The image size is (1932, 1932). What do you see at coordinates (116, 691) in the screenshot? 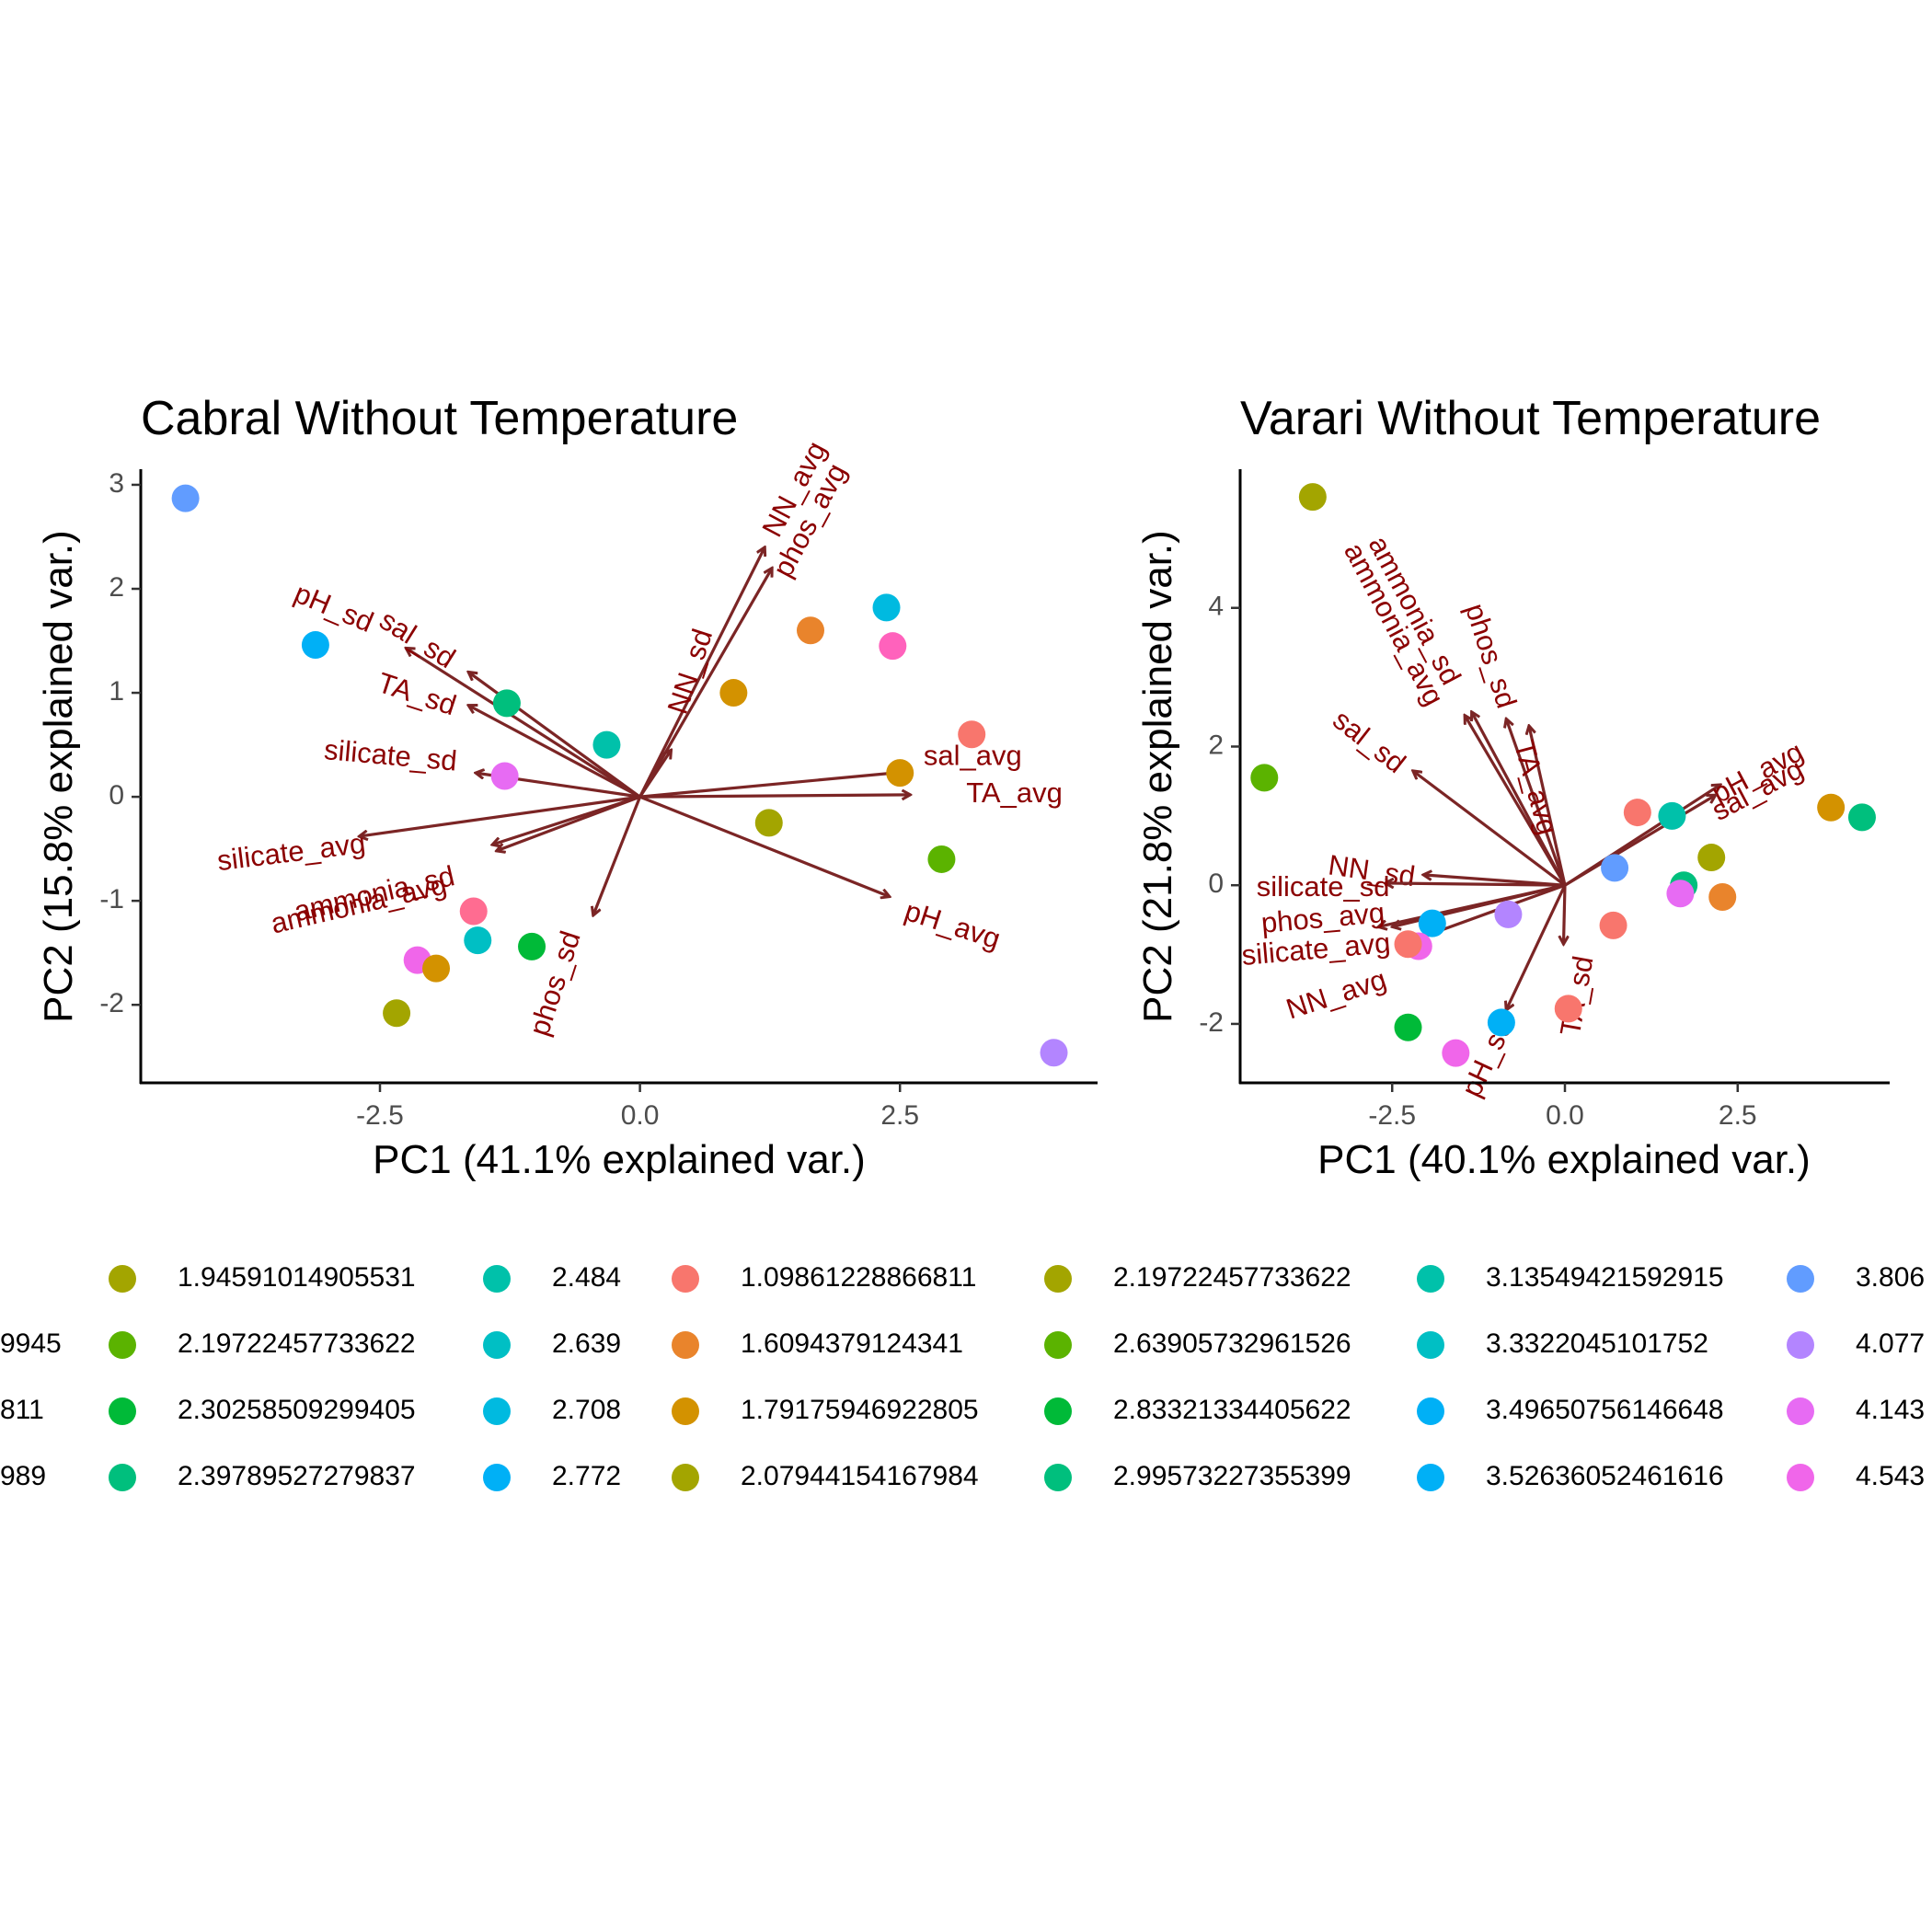
I see `cabral-y-tick-label: 1` at bounding box center [116, 691].